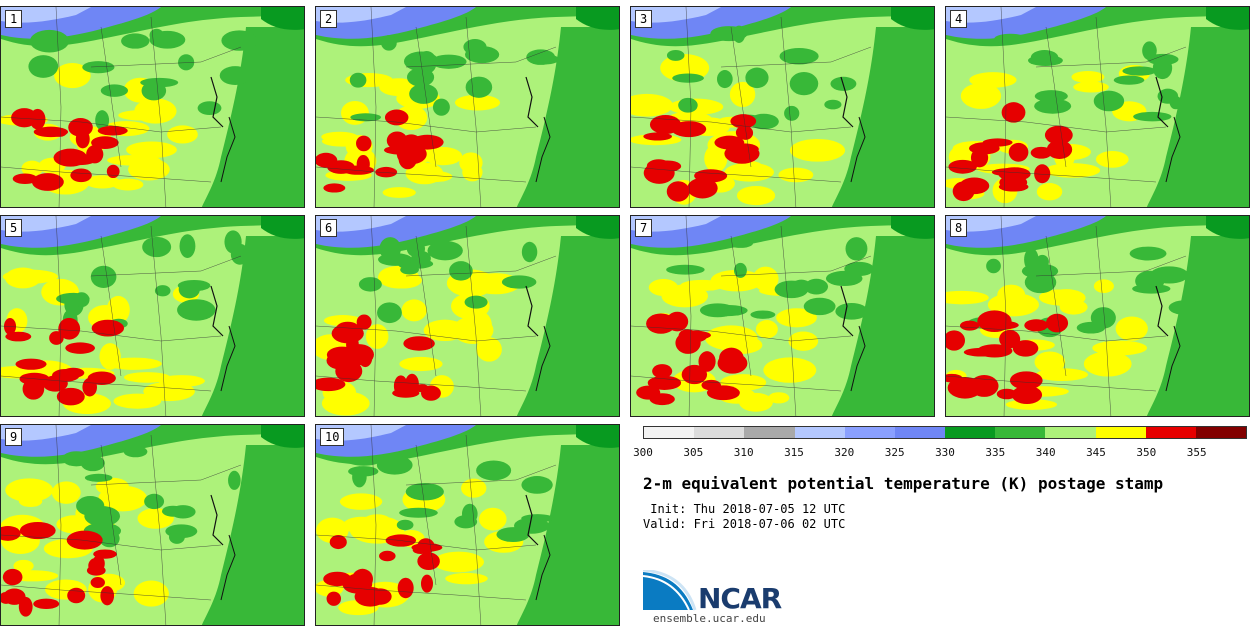  Describe the element at coordinates (740, 598) in the screenshot. I see `ncar-logo-text: NCAR` at that location.